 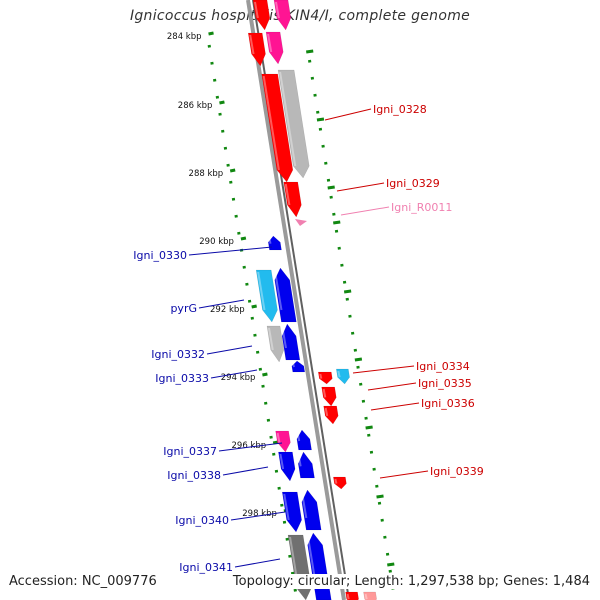 I want to click on gene-Igni_0335a, so click(x=343, y=376).